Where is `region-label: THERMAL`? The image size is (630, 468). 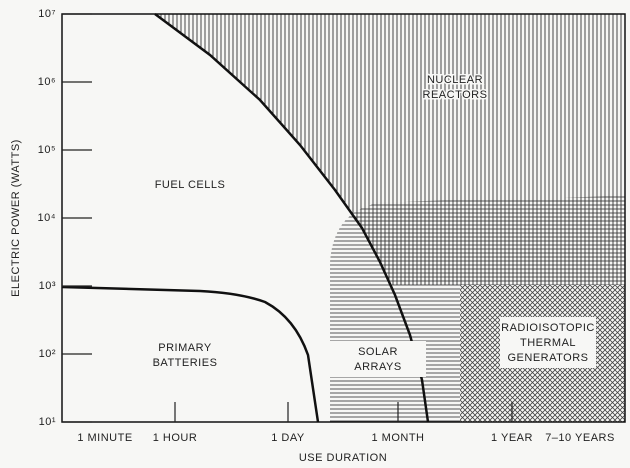 region-label: THERMAL is located at coordinates (548, 343).